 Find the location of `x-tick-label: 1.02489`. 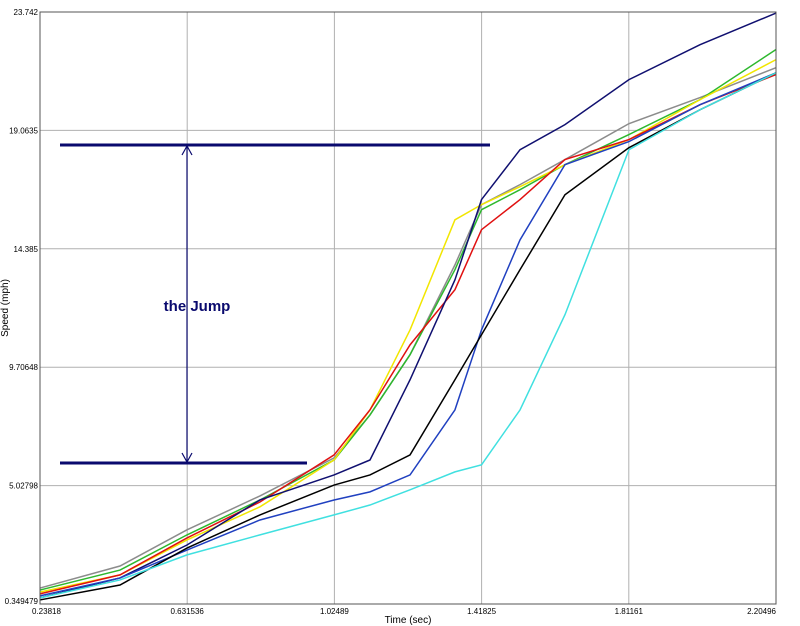

x-tick-label: 1.02489 is located at coordinates (334, 611).